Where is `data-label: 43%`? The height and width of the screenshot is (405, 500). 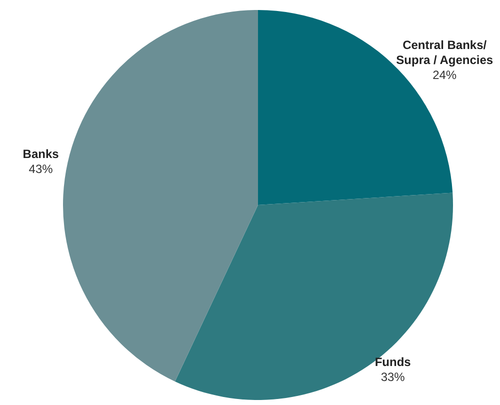 data-label: 43% is located at coordinates (41, 169).